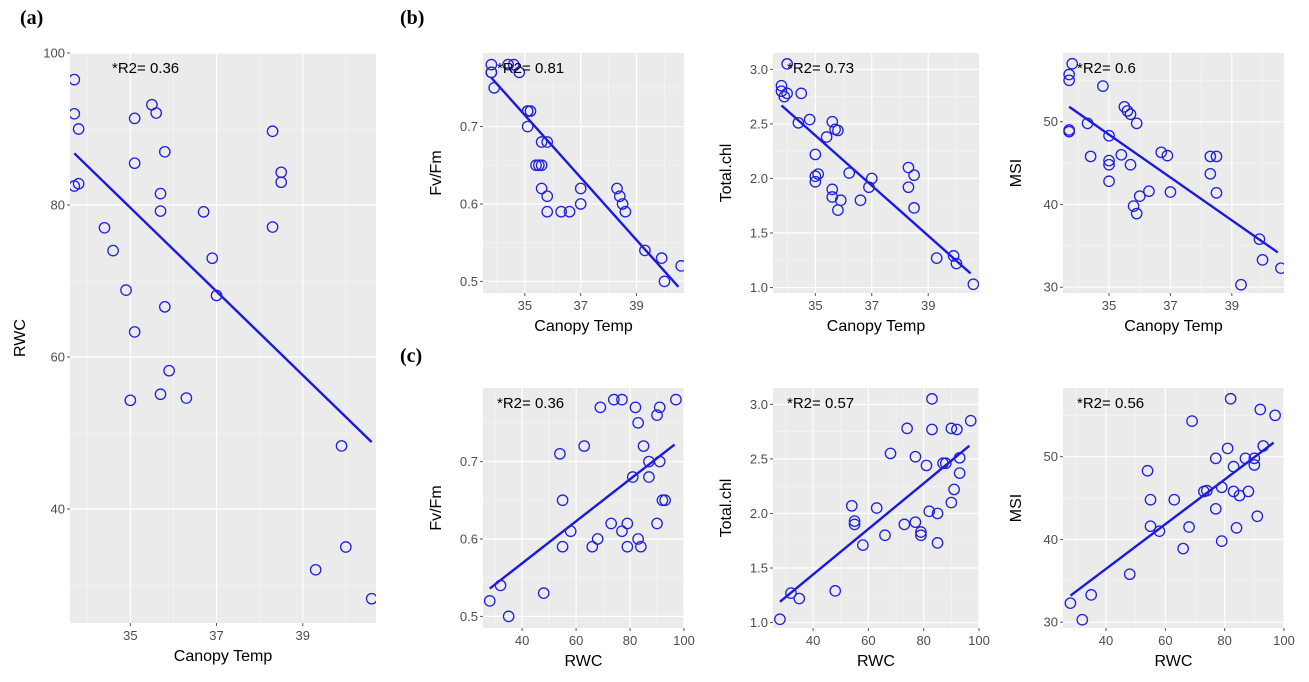  Describe the element at coordinates (580, 305) in the screenshot. I see `x-tick-label: 37` at that location.